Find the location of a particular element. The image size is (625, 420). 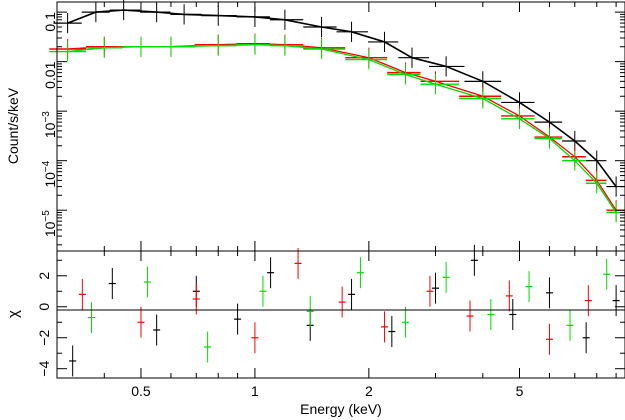

y-axis-label-top: Count/s/keV is located at coordinates (13, 125).